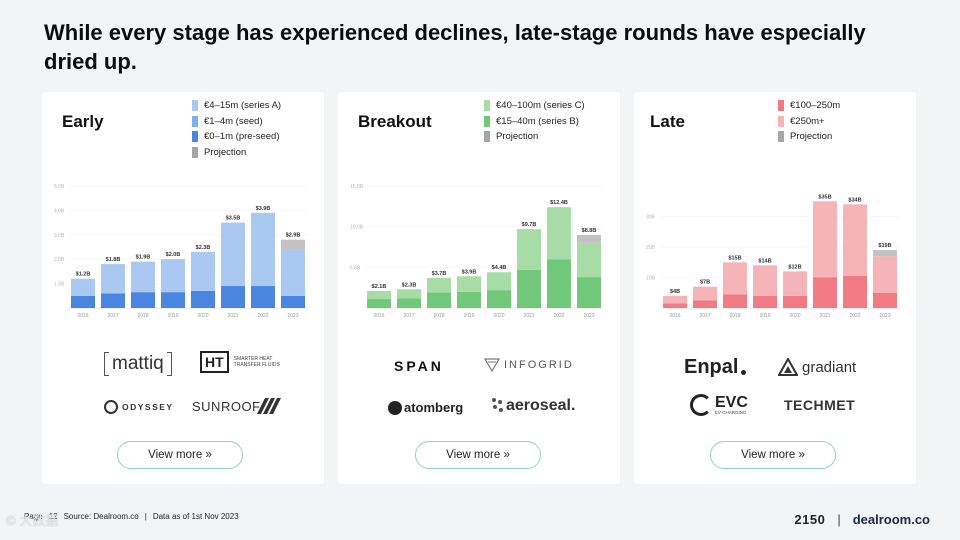 This screenshot has width=960, height=540. What do you see at coordinates (794, 267) in the screenshot?
I see `data-label: $12B` at bounding box center [794, 267].